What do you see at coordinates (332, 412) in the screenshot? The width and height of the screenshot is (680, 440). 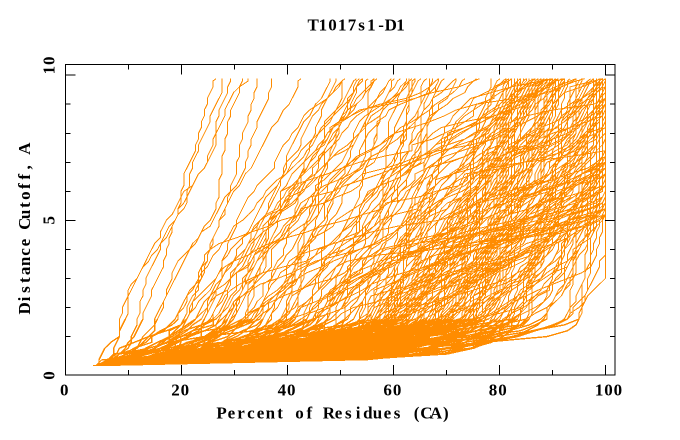 I see `svg-text: Percent of Residues (CA)` at bounding box center [332, 412].